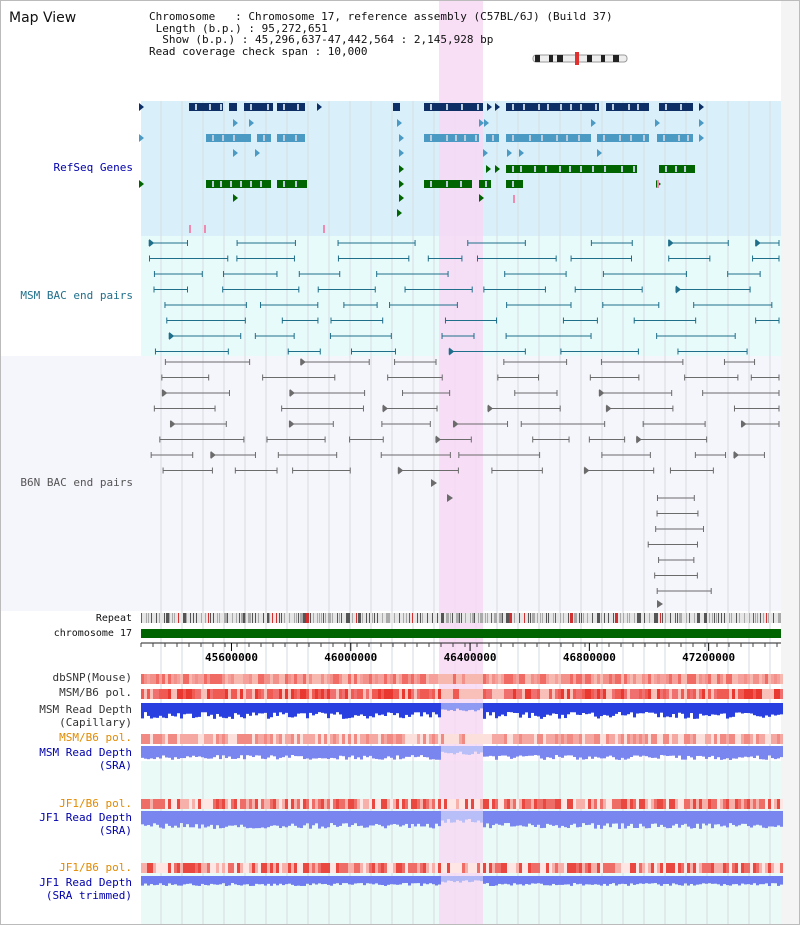 This screenshot has width=800, height=925. What do you see at coordinates (95, 692) in the screenshot?
I see `track-label-msm-pol: MSM/B6 pol.` at bounding box center [95, 692].